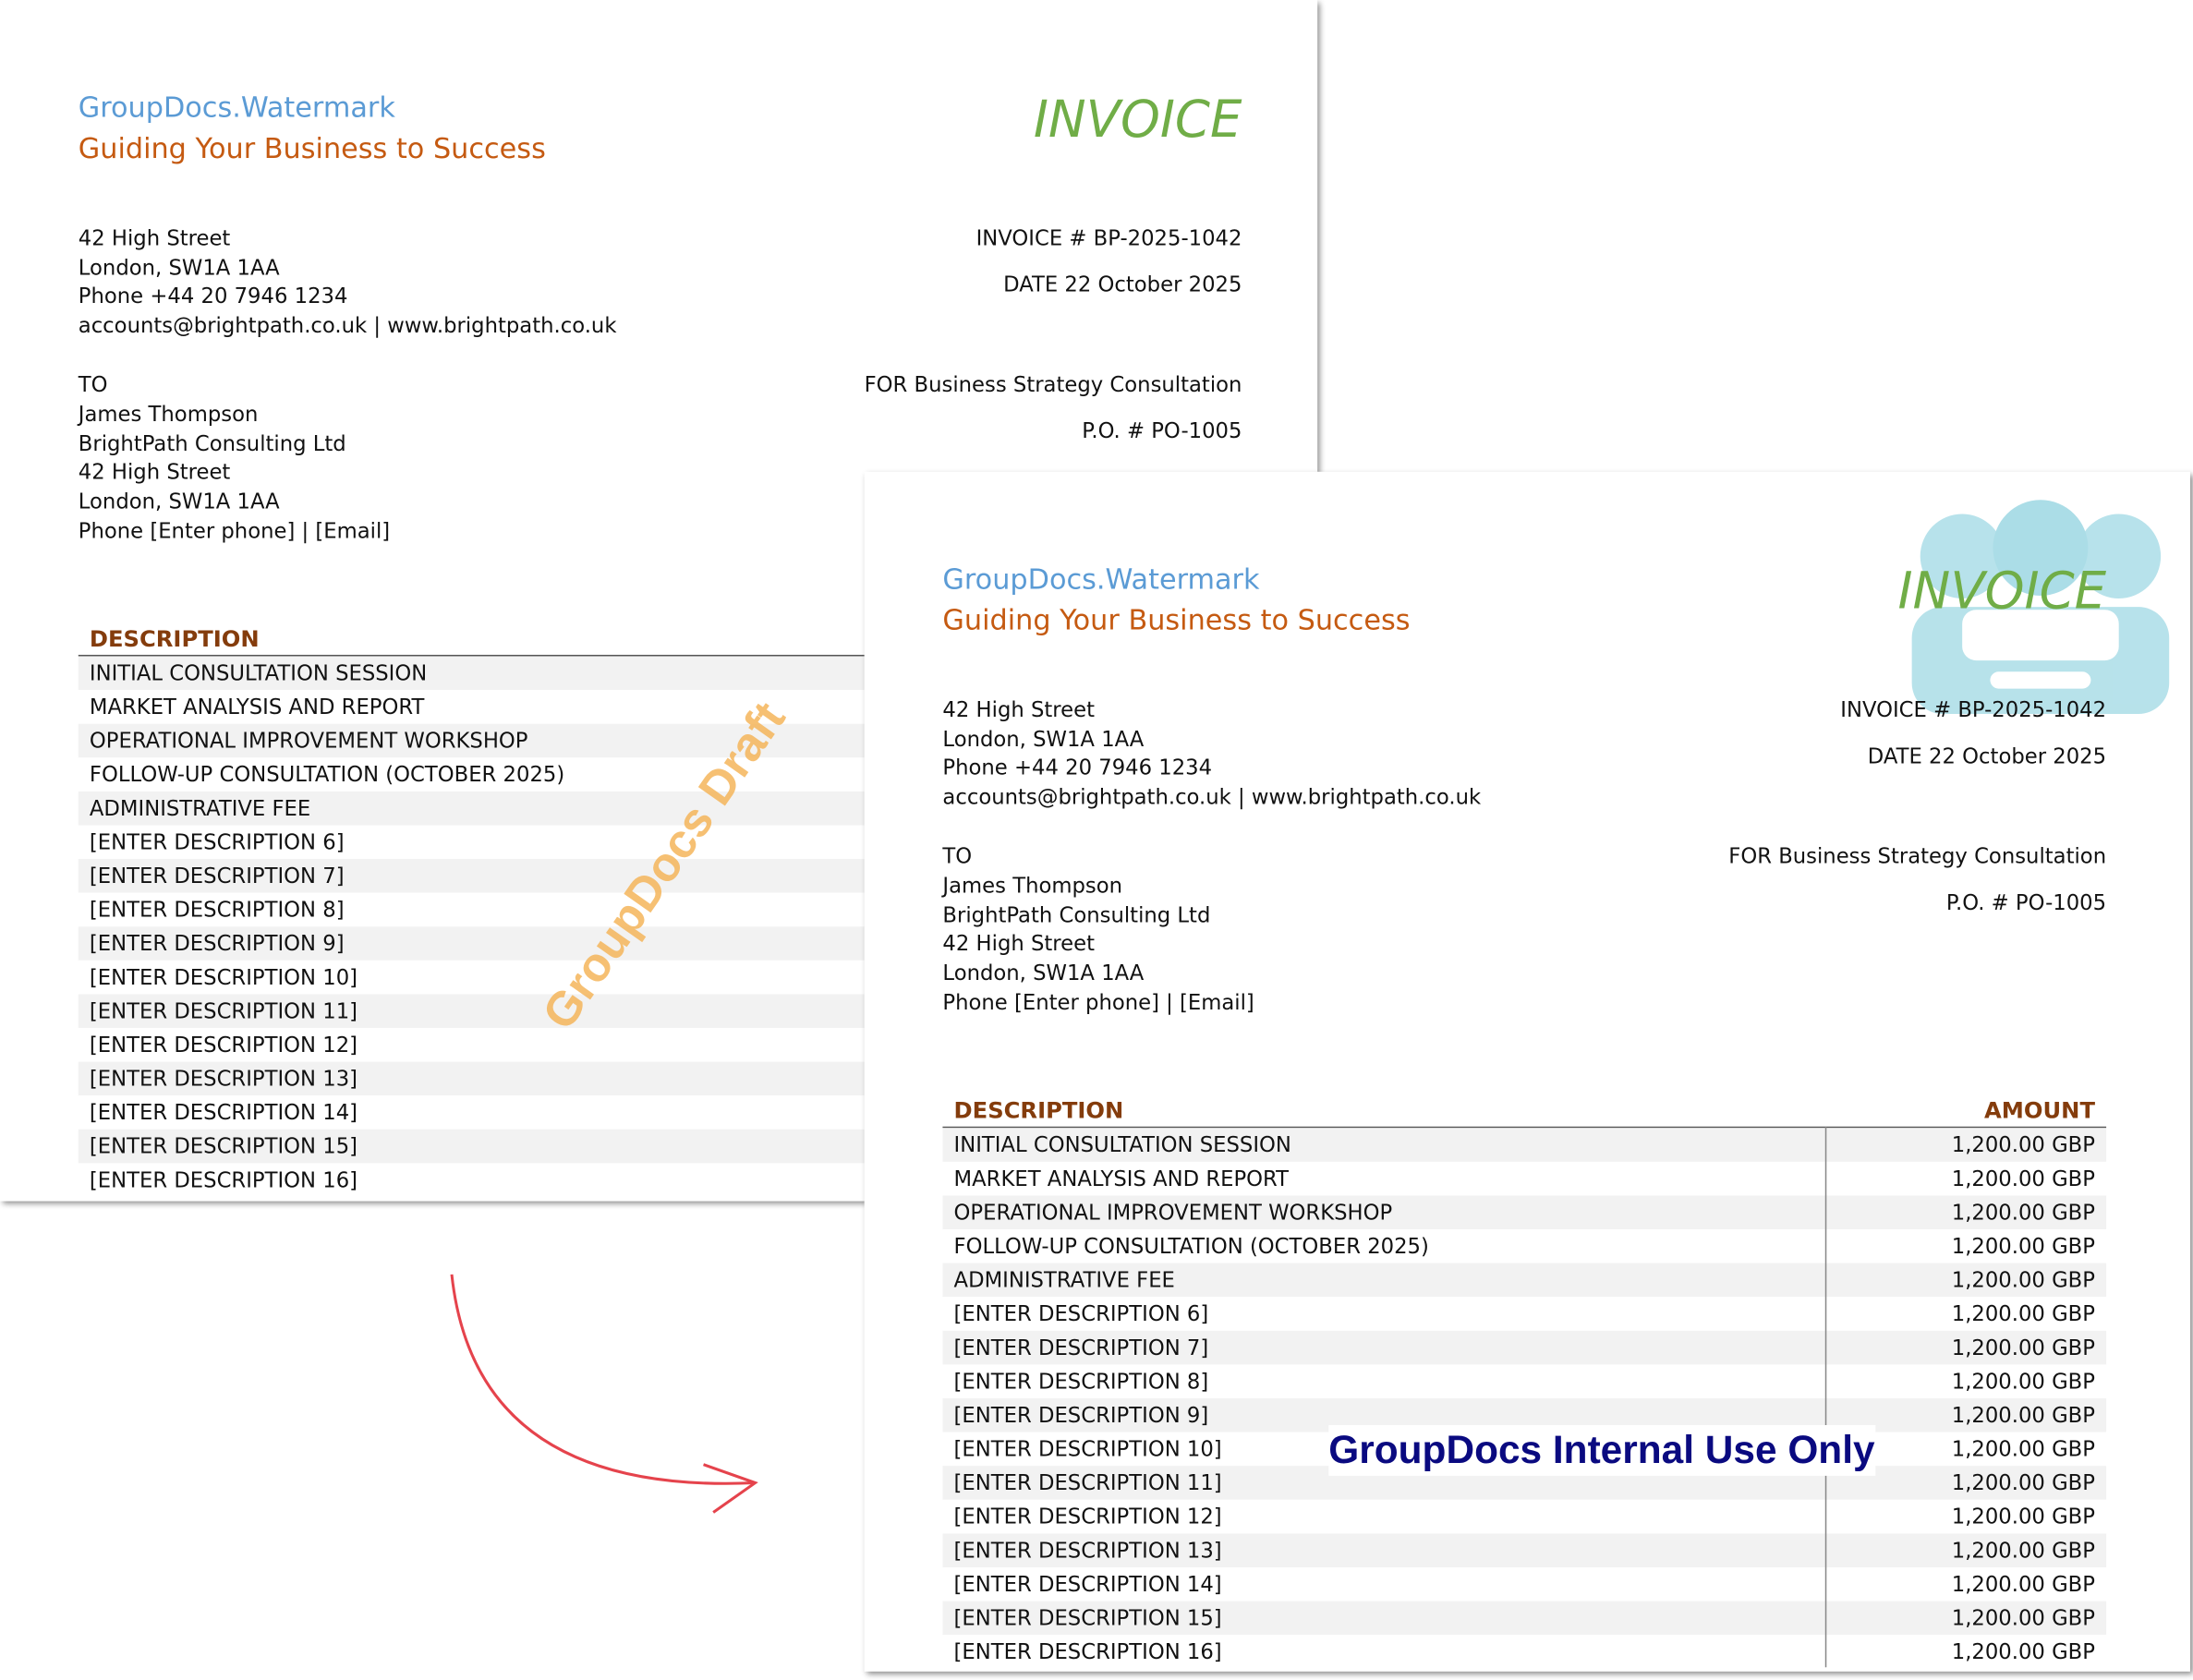 This screenshot has height=1680, width=2193. I want to click on row-description: [ENTER DESCRIPTION 11], so click(224, 1011).